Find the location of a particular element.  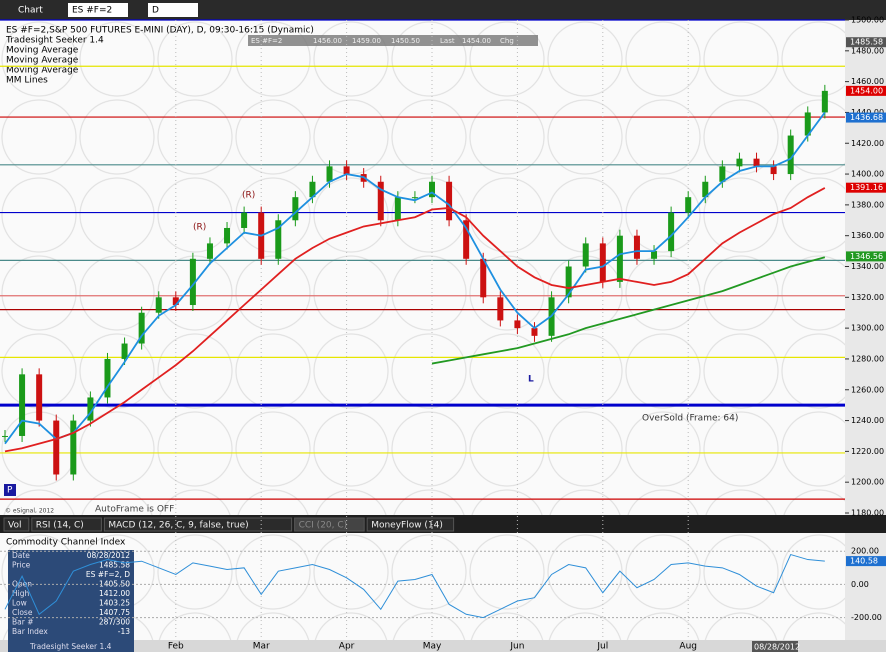

y-tick-label: 1360.00 is located at coordinates (867, 235).